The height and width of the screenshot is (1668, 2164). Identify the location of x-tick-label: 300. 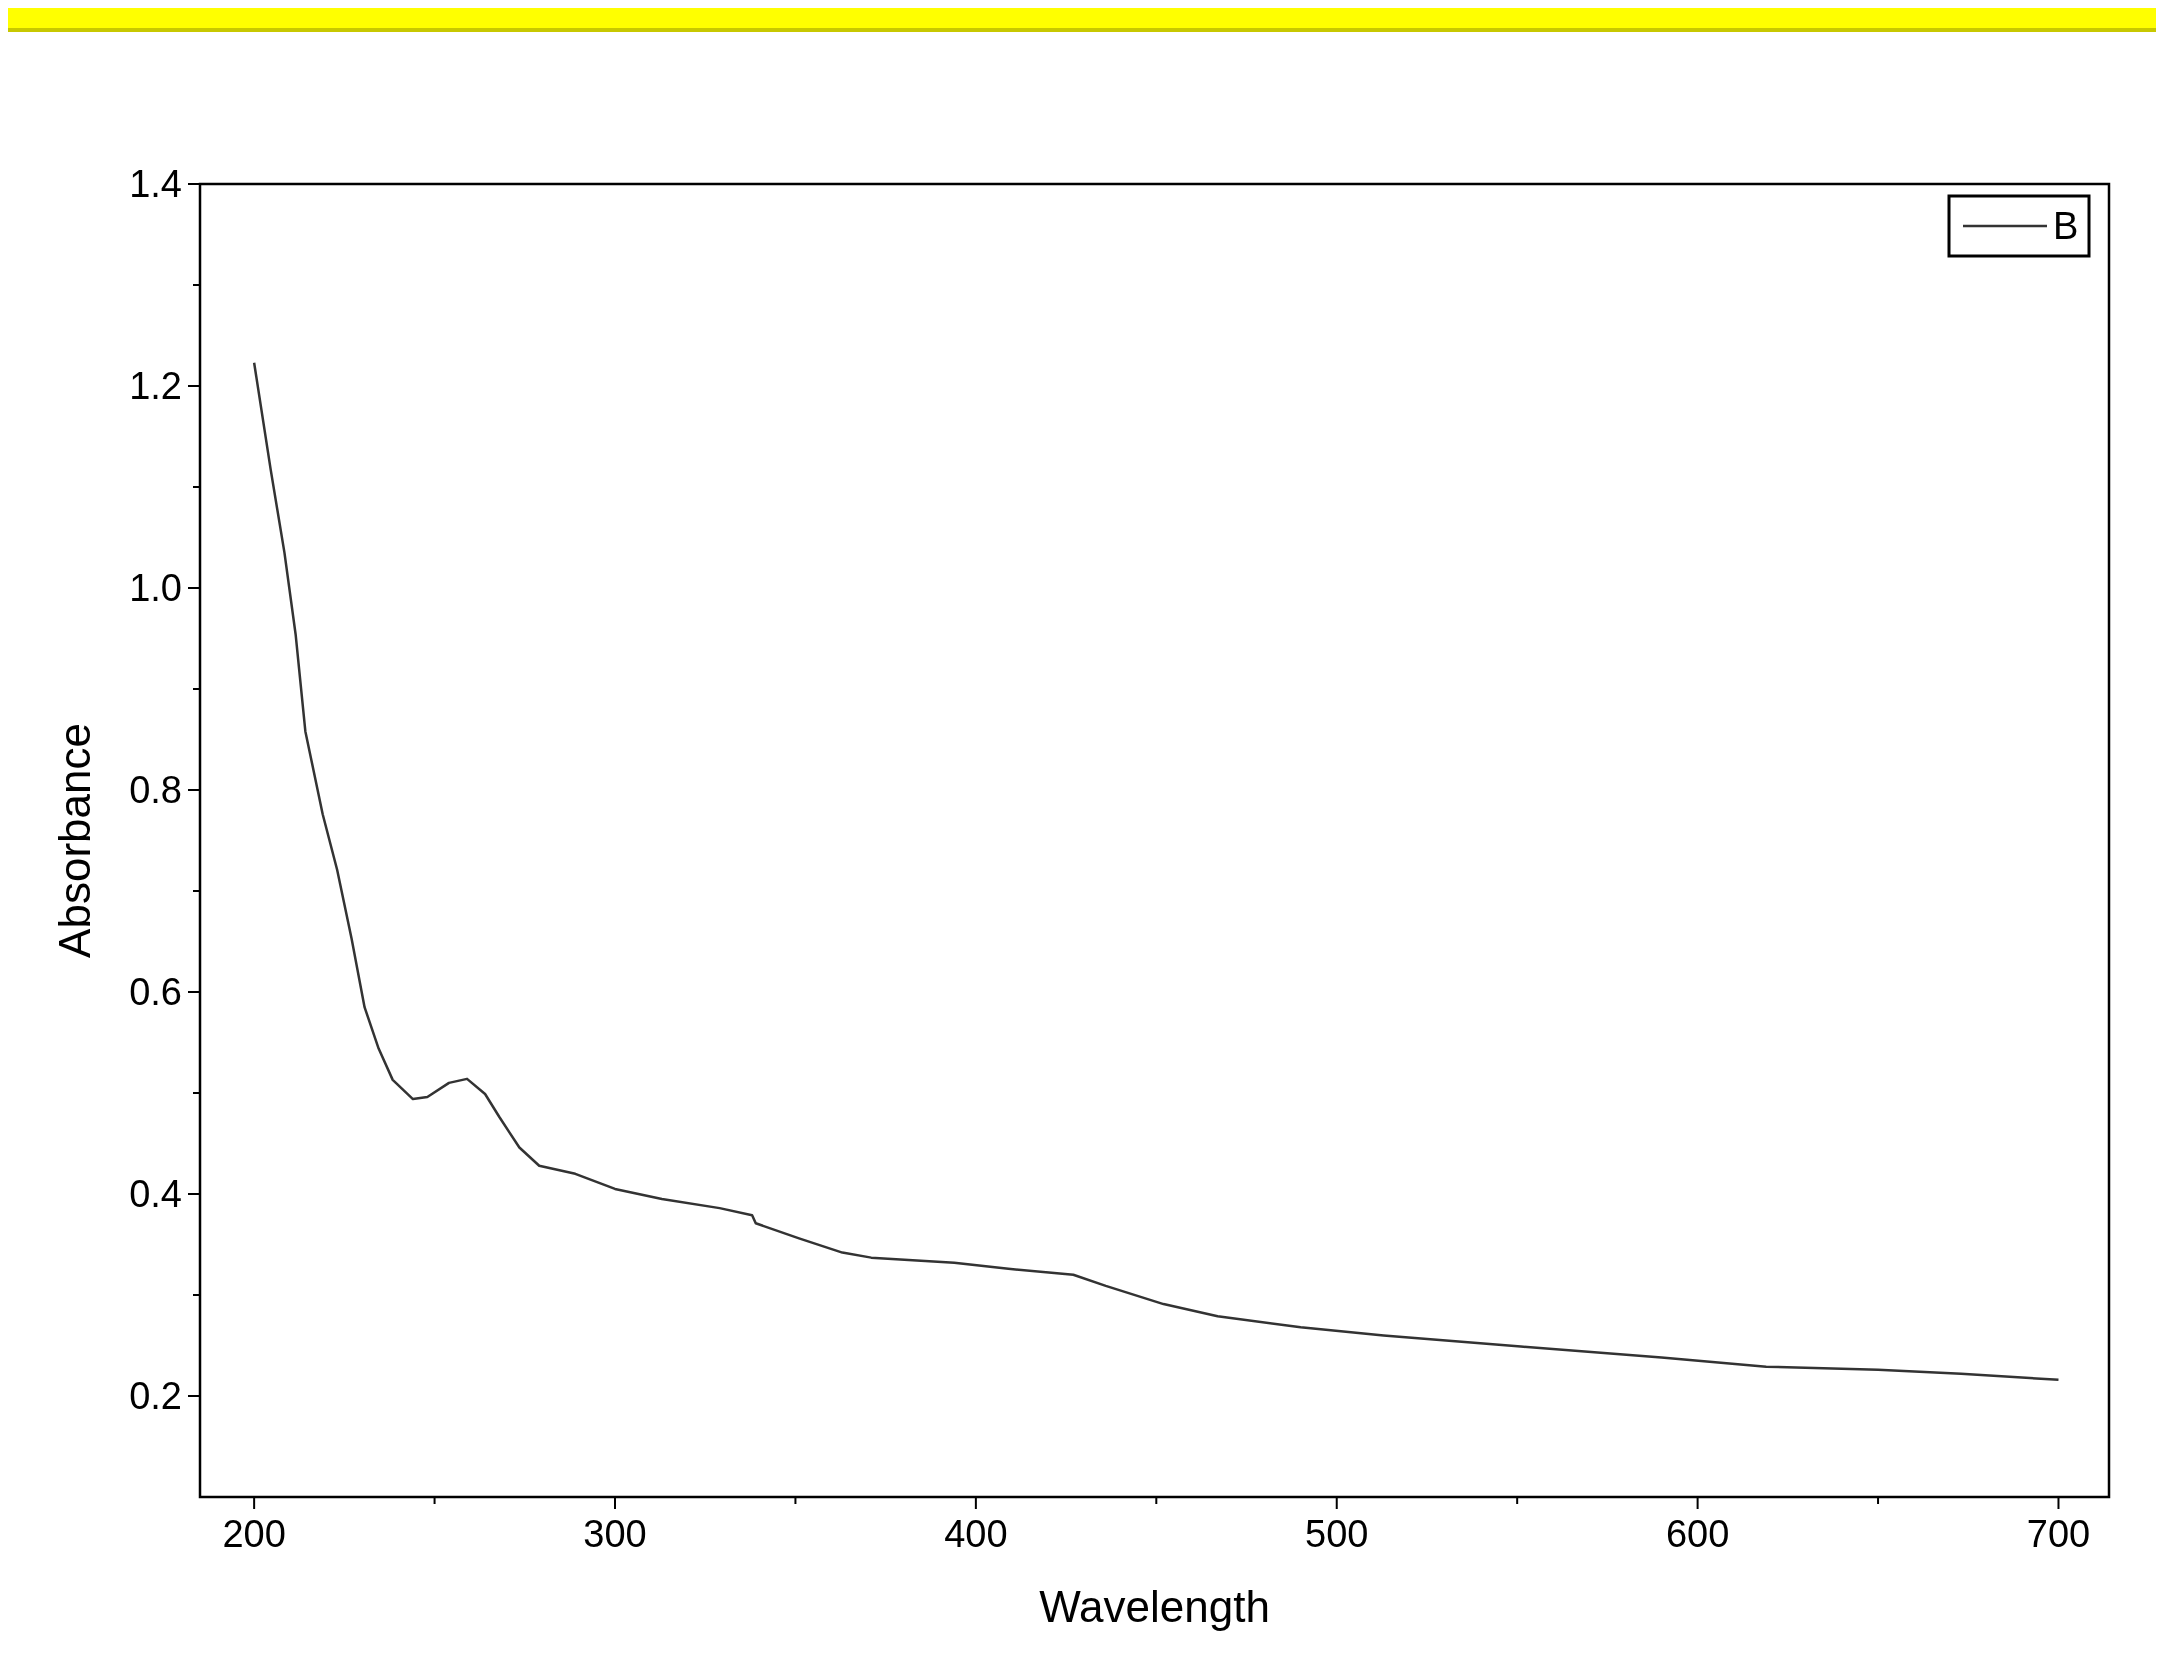
(615, 1534).